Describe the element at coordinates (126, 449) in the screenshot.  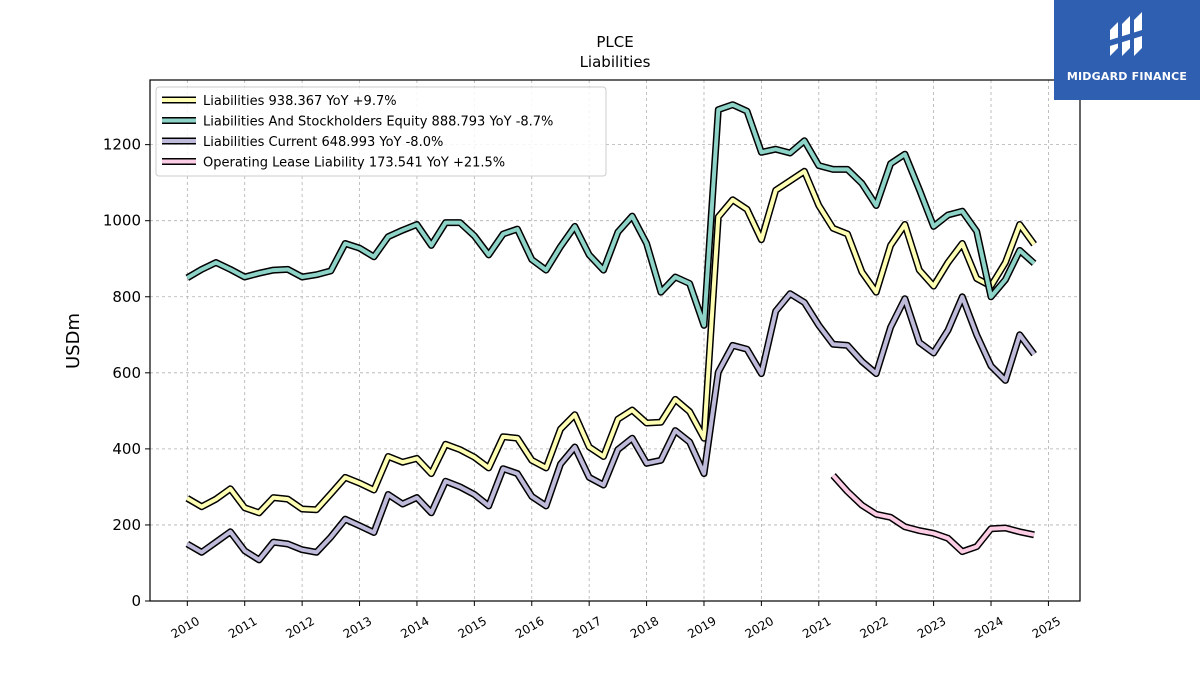
I see `y-tick-label: 400` at that location.